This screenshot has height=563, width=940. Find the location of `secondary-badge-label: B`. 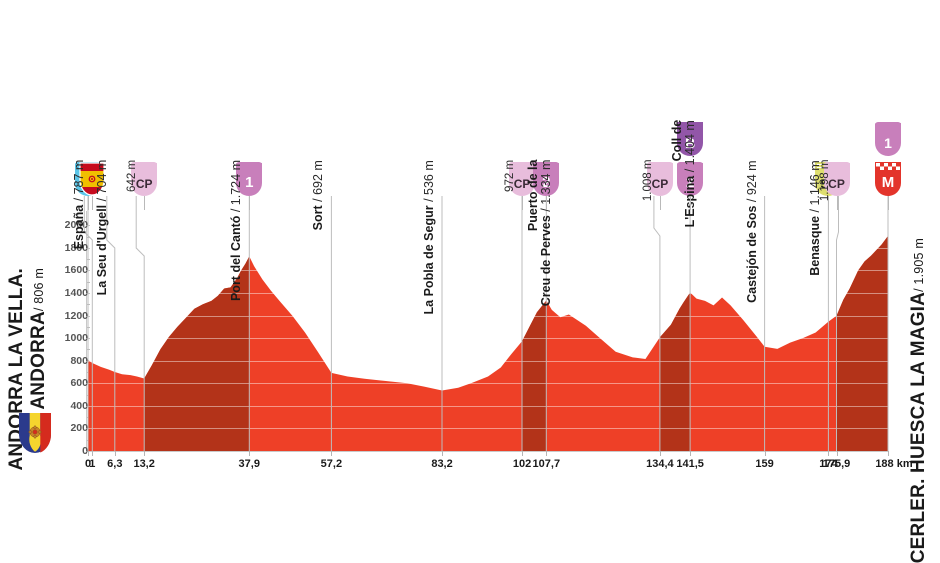

secondary-badge-label: B is located at coordinates (690, 143).